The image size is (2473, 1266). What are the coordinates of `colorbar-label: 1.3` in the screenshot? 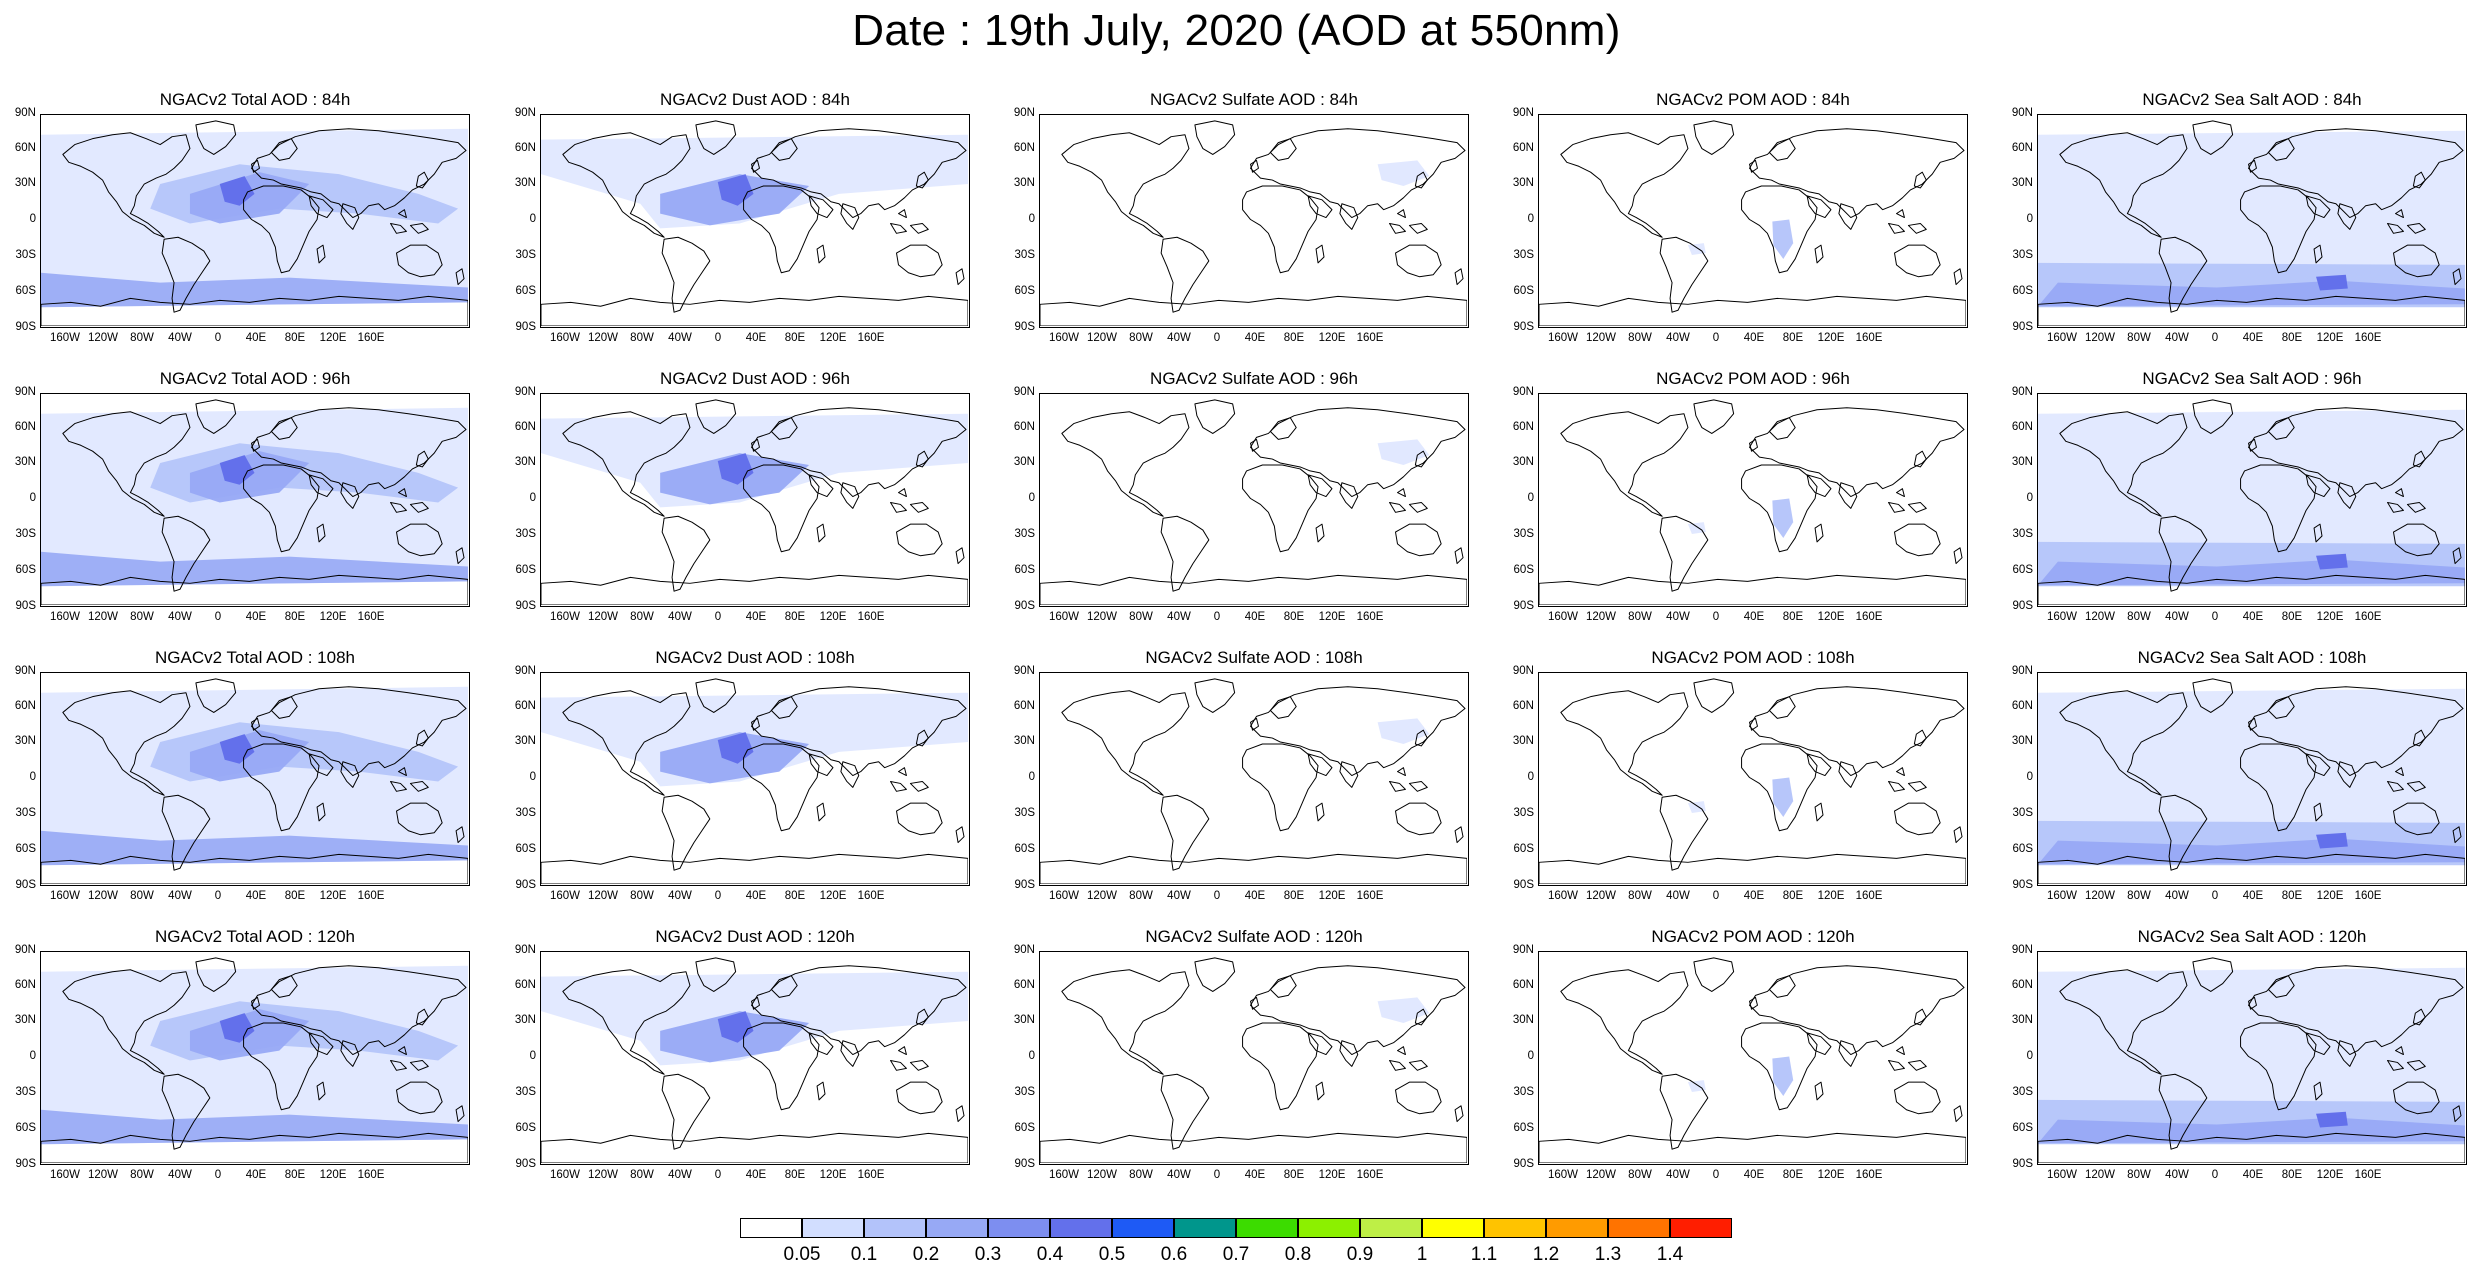 It's located at (1608, 1254).